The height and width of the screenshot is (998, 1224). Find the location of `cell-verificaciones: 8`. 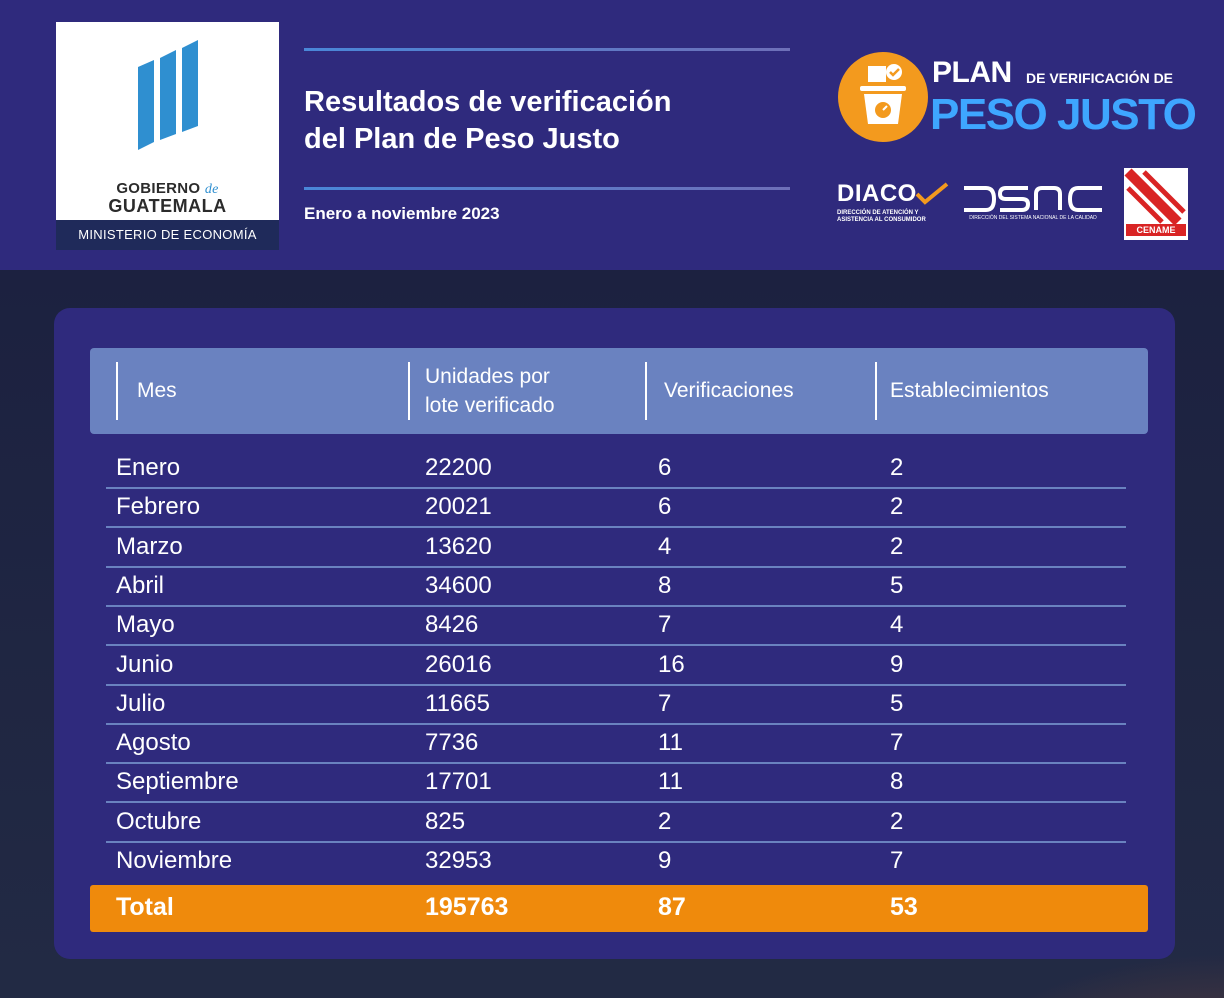

cell-verificaciones: 8 is located at coordinates (665, 585).